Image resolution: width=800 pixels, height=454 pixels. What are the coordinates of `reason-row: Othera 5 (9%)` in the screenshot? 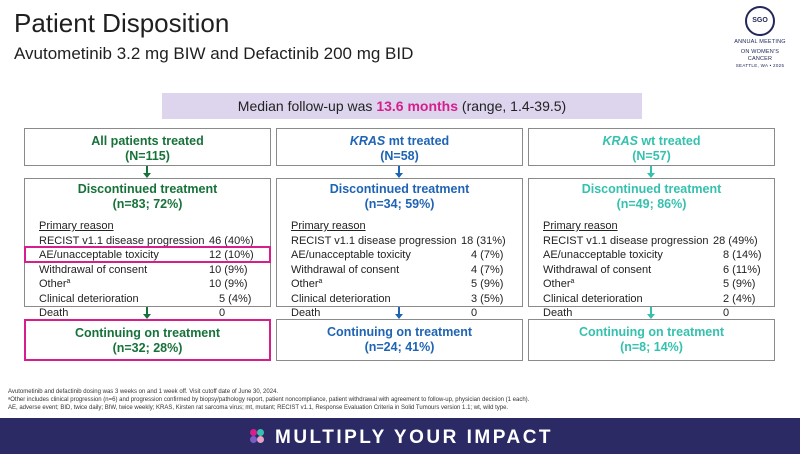 It's located at (403, 284).